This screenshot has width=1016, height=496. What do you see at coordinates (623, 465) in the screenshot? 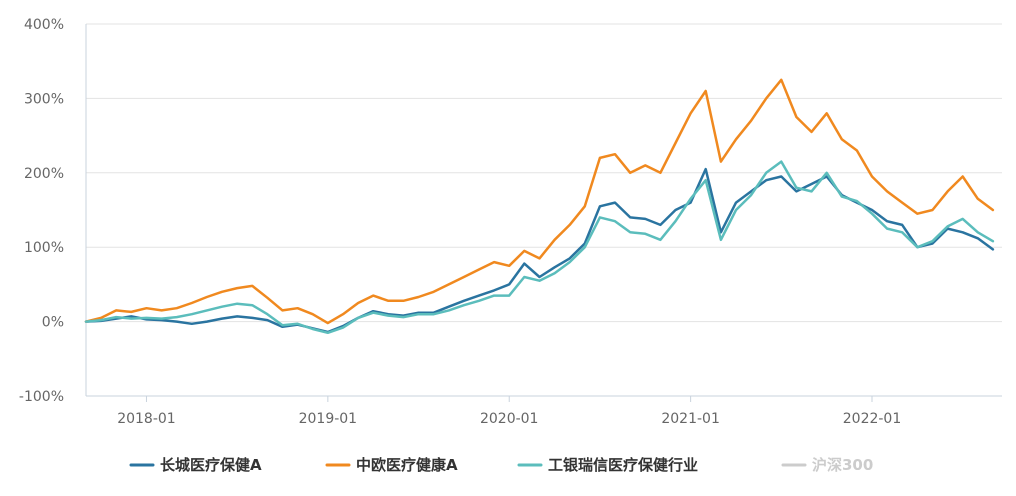
I see `legend-label: 工银瑞信医疗保健行业` at bounding box center [623, 465].